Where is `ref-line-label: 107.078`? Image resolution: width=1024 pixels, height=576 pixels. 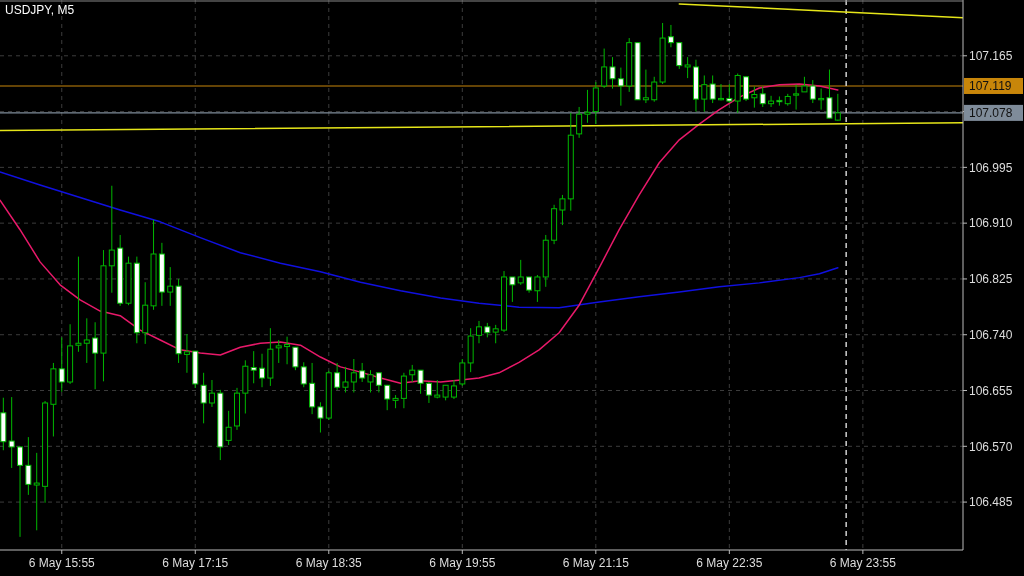
ref-line-label: 107.078 is located at coordinates (991, 113).